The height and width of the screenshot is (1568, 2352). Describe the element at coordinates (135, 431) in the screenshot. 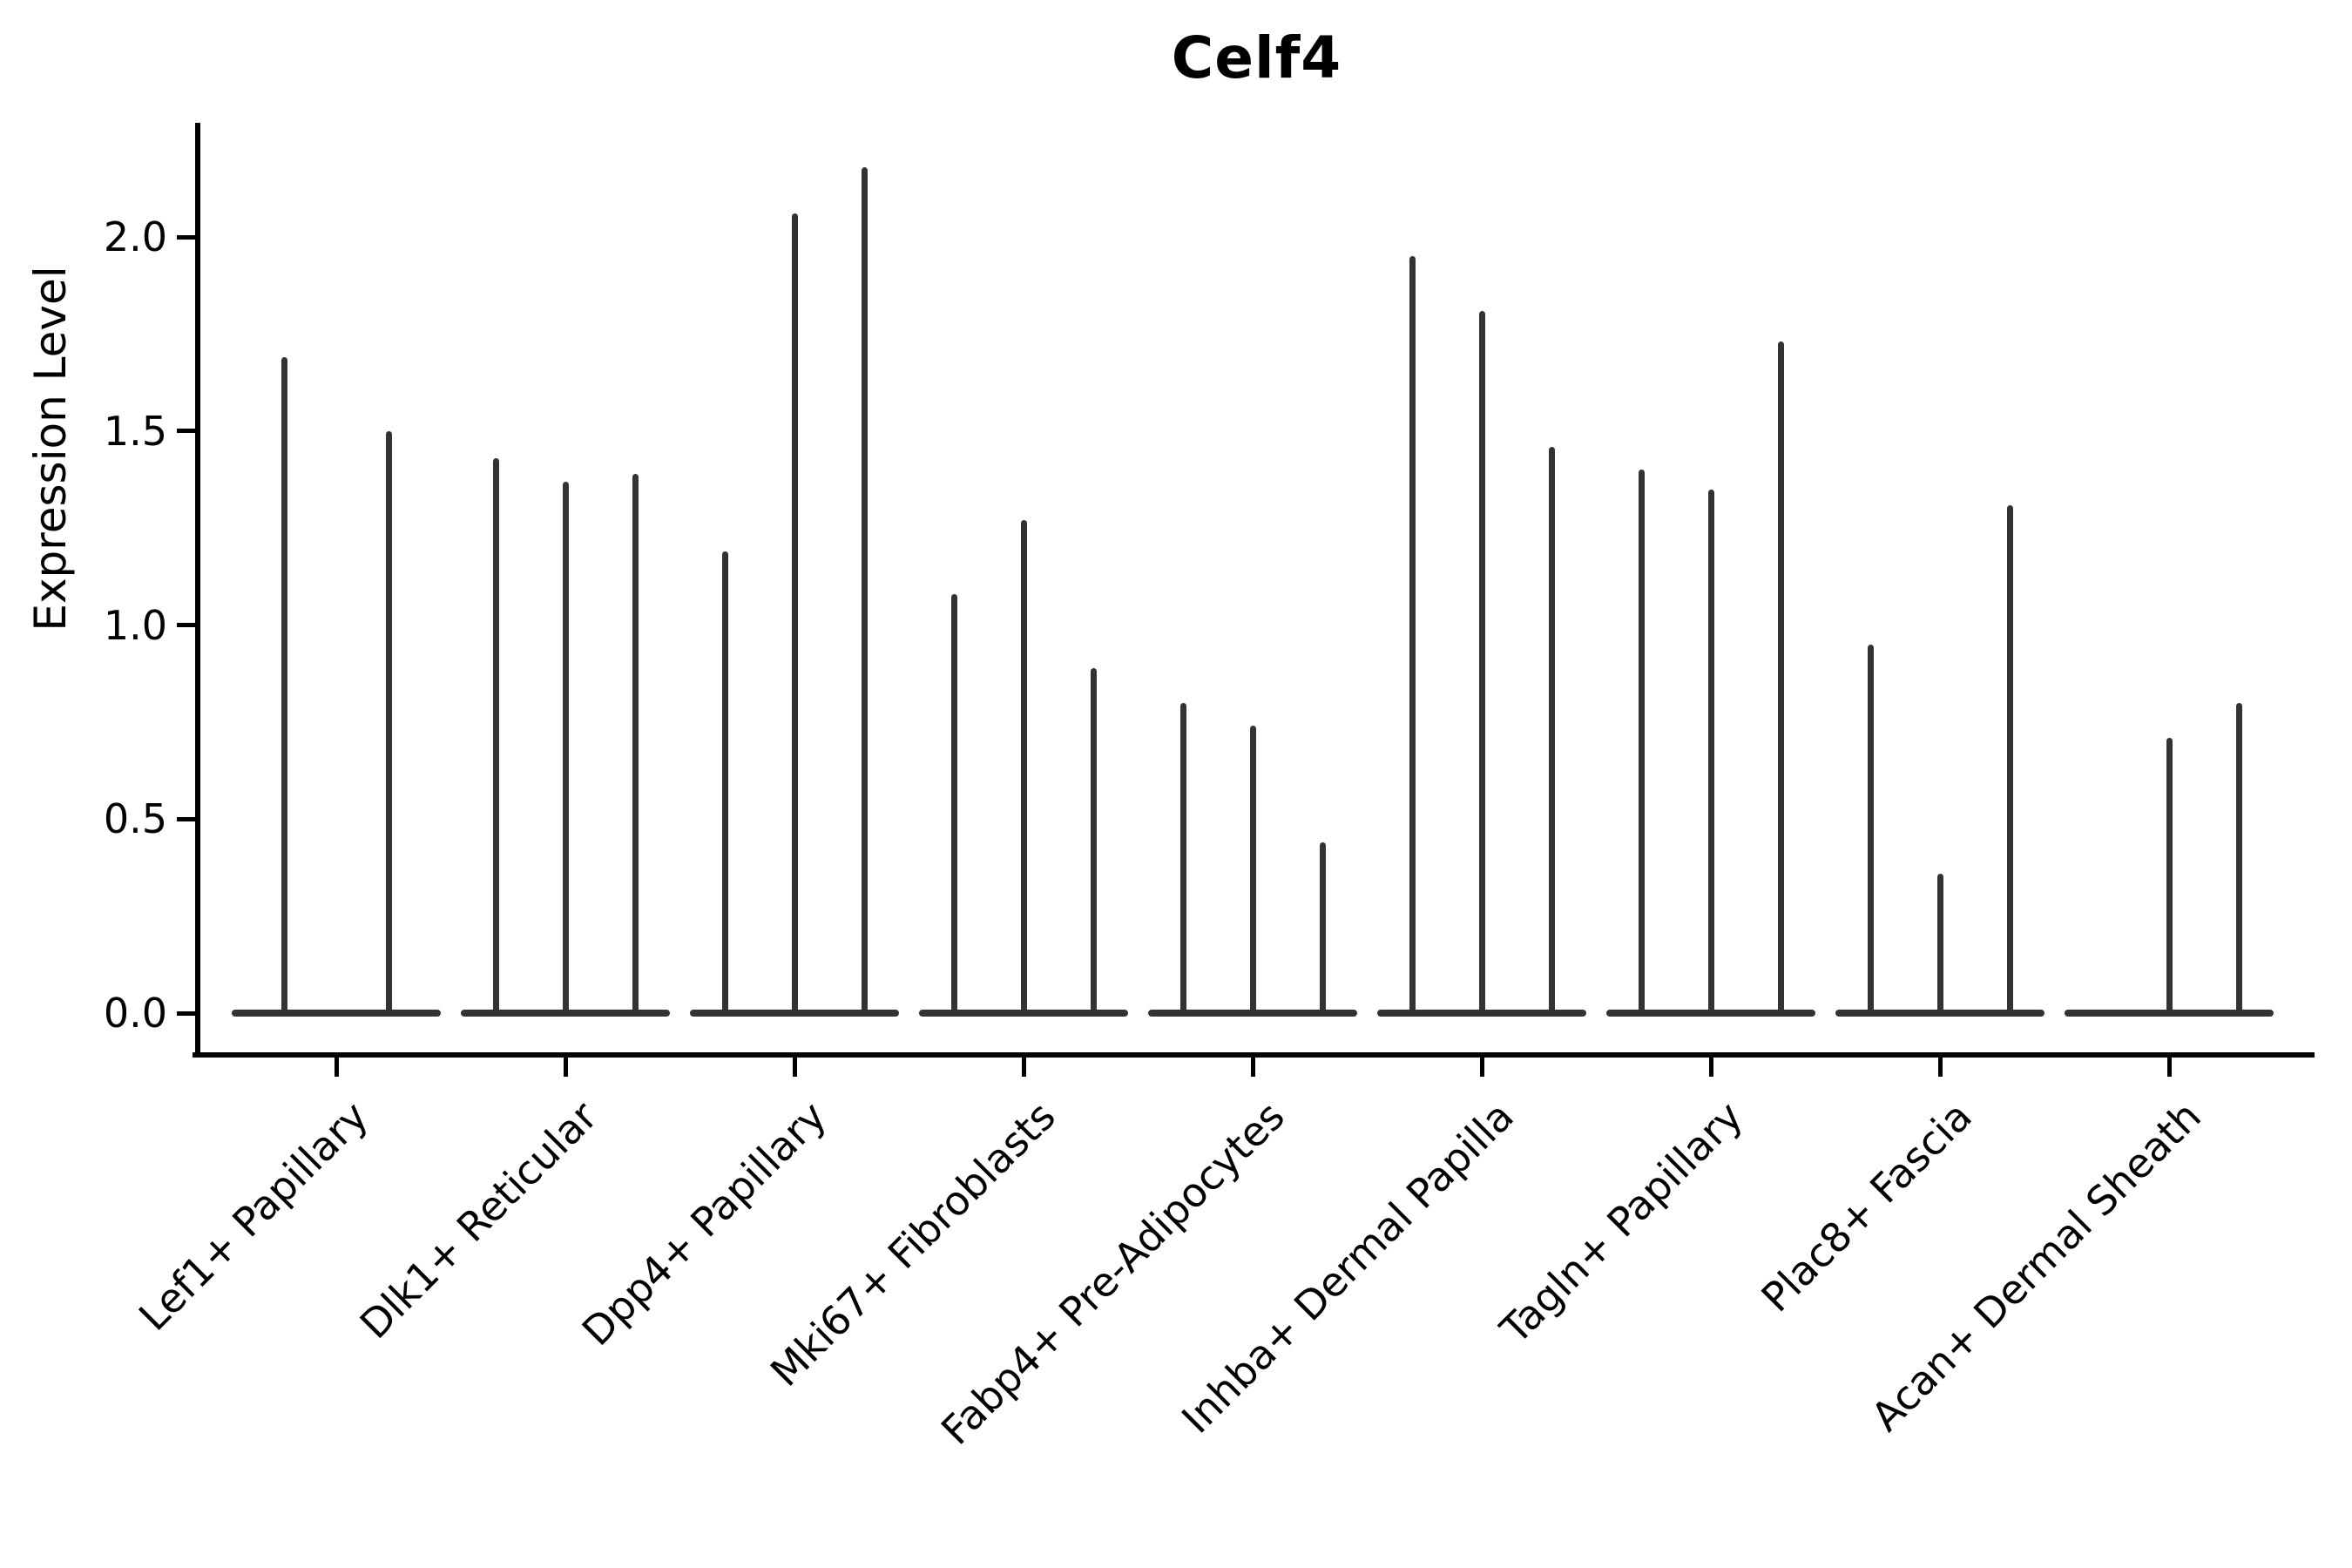

I see `y-tick-label: 1.5` at that location.